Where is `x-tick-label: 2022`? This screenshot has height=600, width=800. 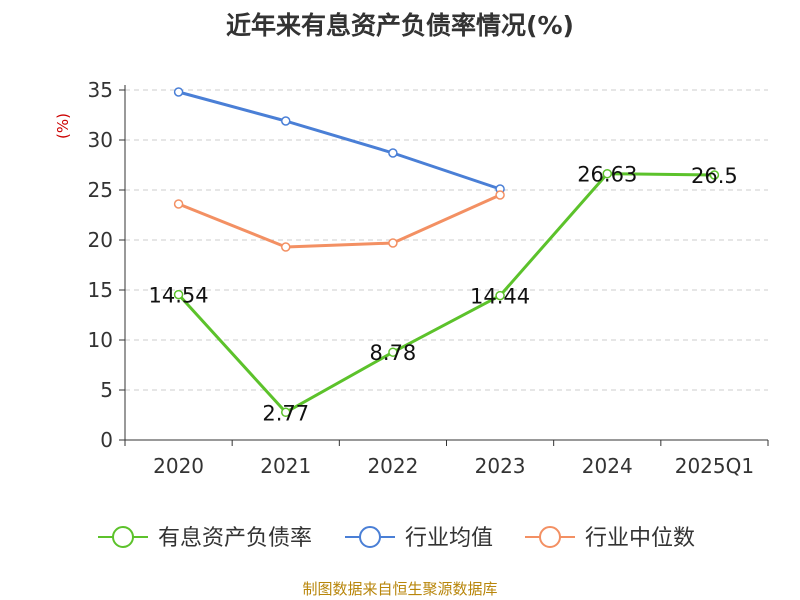
x-tick-label: 2022 is located at coordinates (392, 466).